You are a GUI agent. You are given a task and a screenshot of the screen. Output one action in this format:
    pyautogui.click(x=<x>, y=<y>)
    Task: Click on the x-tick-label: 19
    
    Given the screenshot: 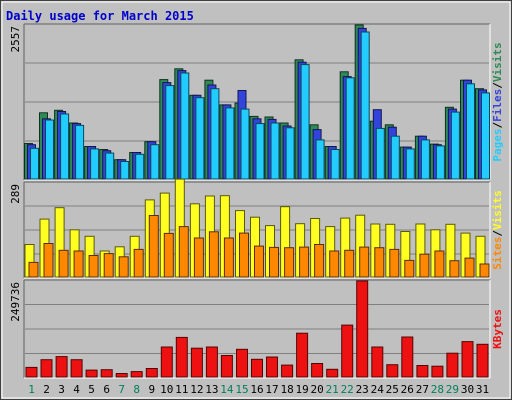 What is the action you would take?
    pyautogui.click(x=301, y=389)
    